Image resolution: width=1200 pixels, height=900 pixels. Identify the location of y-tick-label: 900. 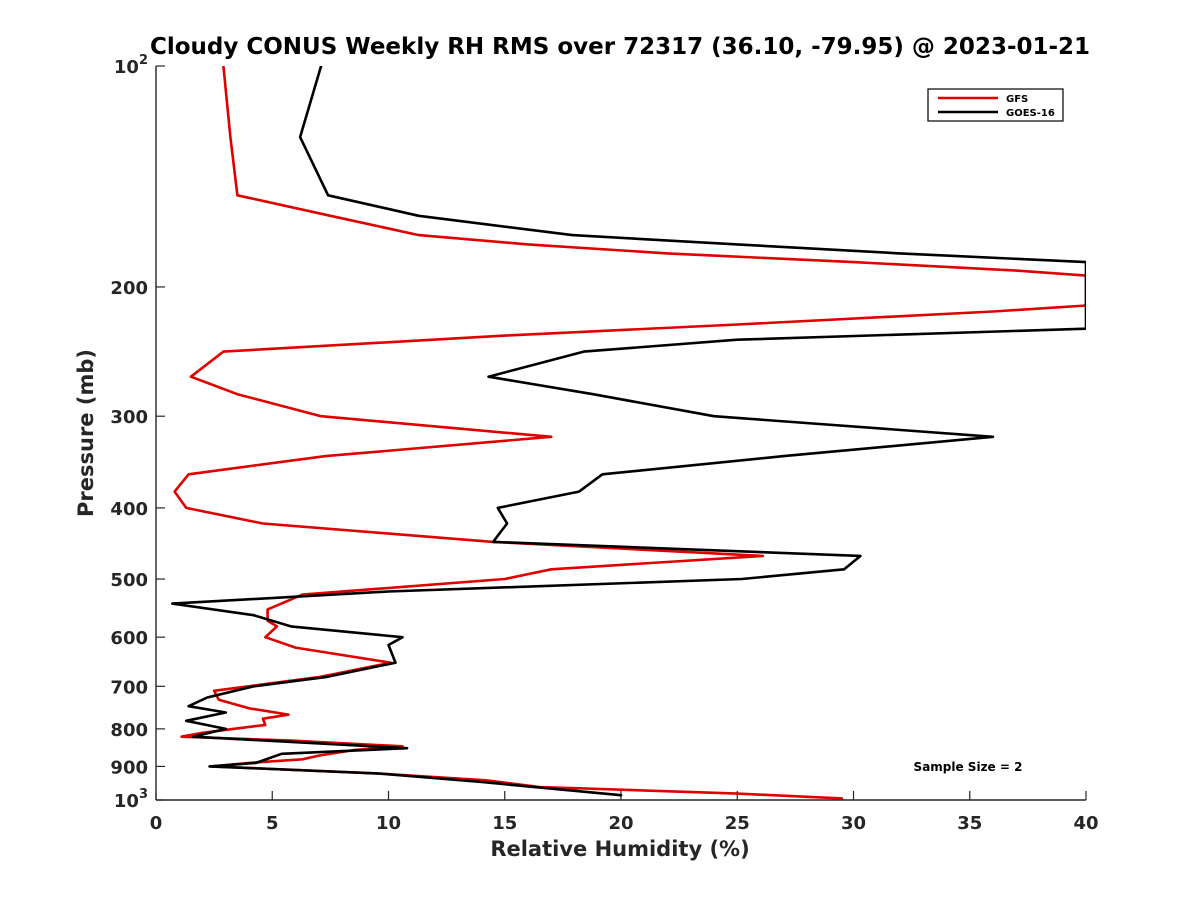
(129, 767).